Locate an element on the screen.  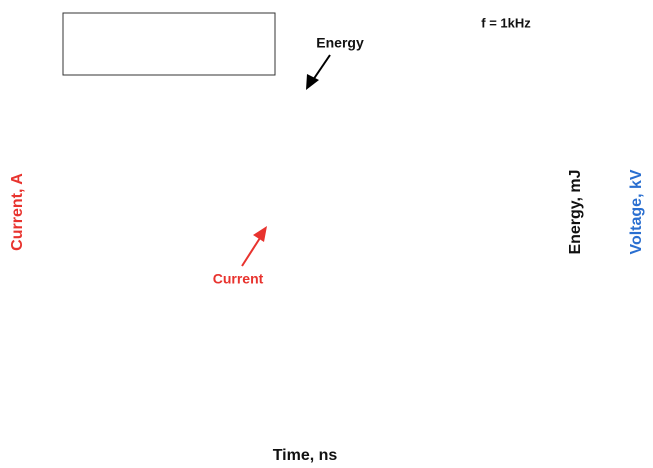
annotation: Current is located at coordinates (238, 279).